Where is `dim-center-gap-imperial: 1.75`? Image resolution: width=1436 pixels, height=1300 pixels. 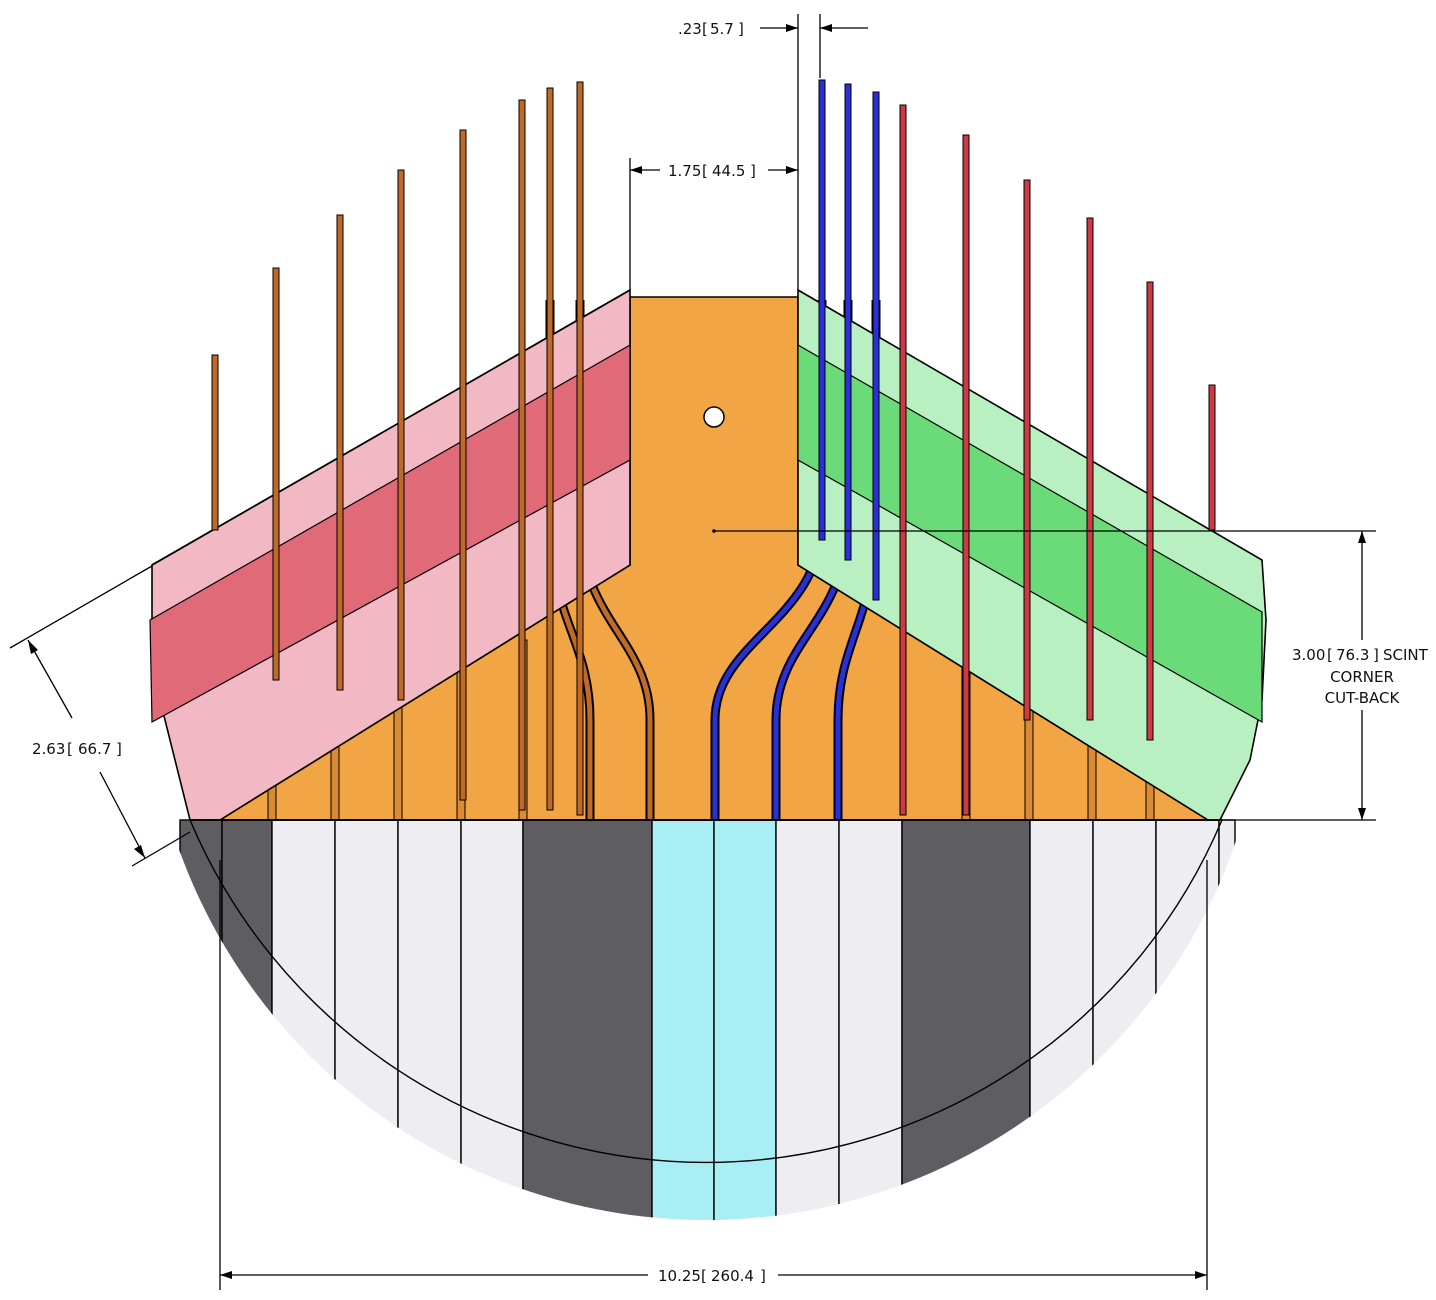 dim-center-gap-imperial: 1.75 is located at coordinates (684, 171).